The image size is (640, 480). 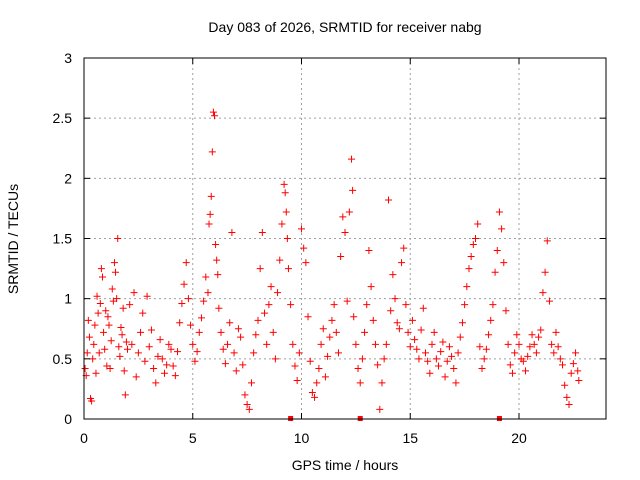 What do you see at coordinates (68, 419) in the screenshot?
I see `y-tick-label: 0` at bounding box center [68, 419].